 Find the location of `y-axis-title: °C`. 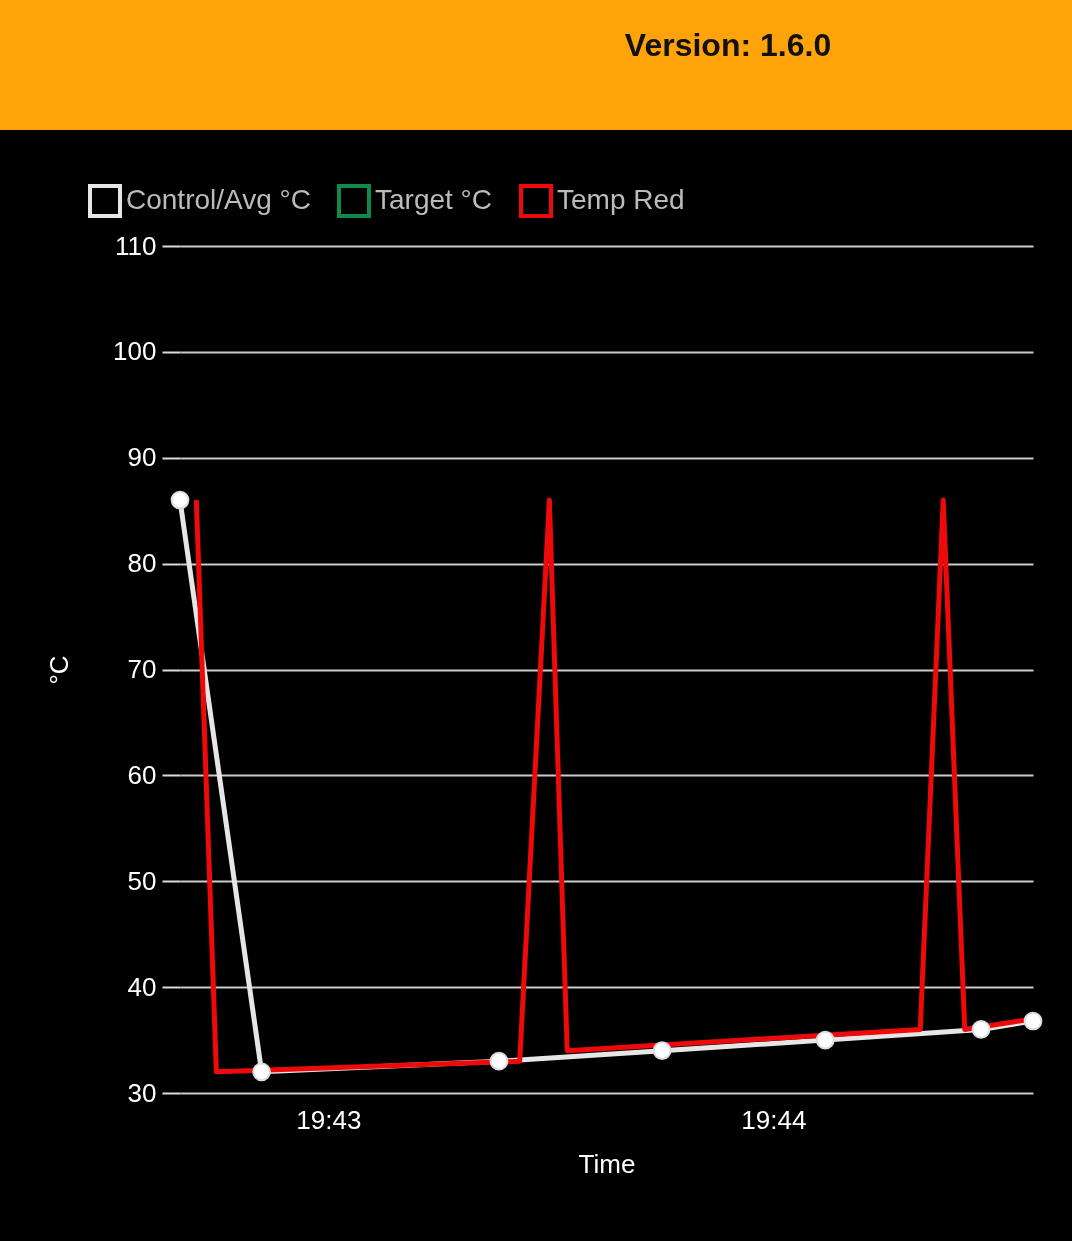

y-axis-title: °C is located at coordinates (59, 670).